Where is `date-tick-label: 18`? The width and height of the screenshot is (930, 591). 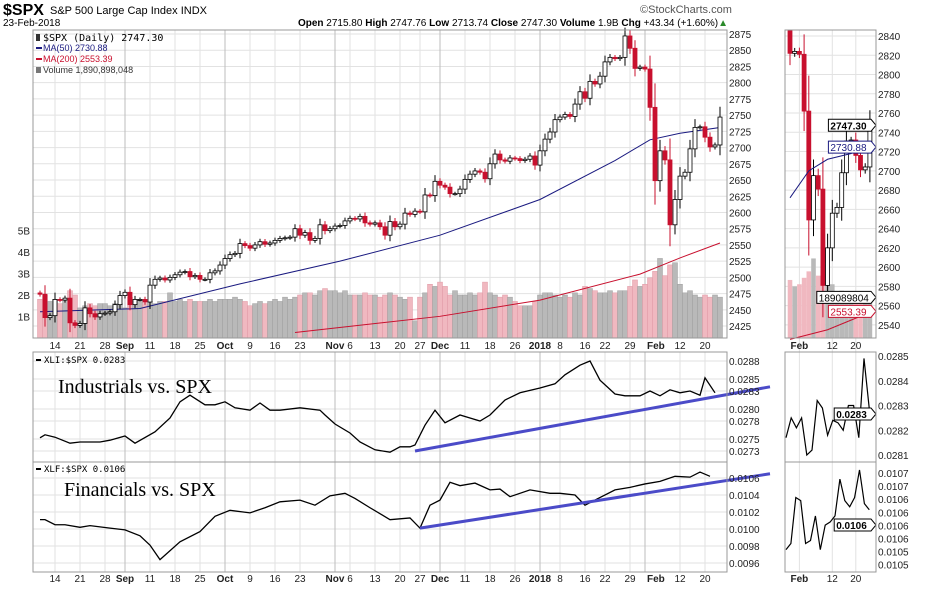 date-tick-label: 18 is located at coordinates (175, 346).